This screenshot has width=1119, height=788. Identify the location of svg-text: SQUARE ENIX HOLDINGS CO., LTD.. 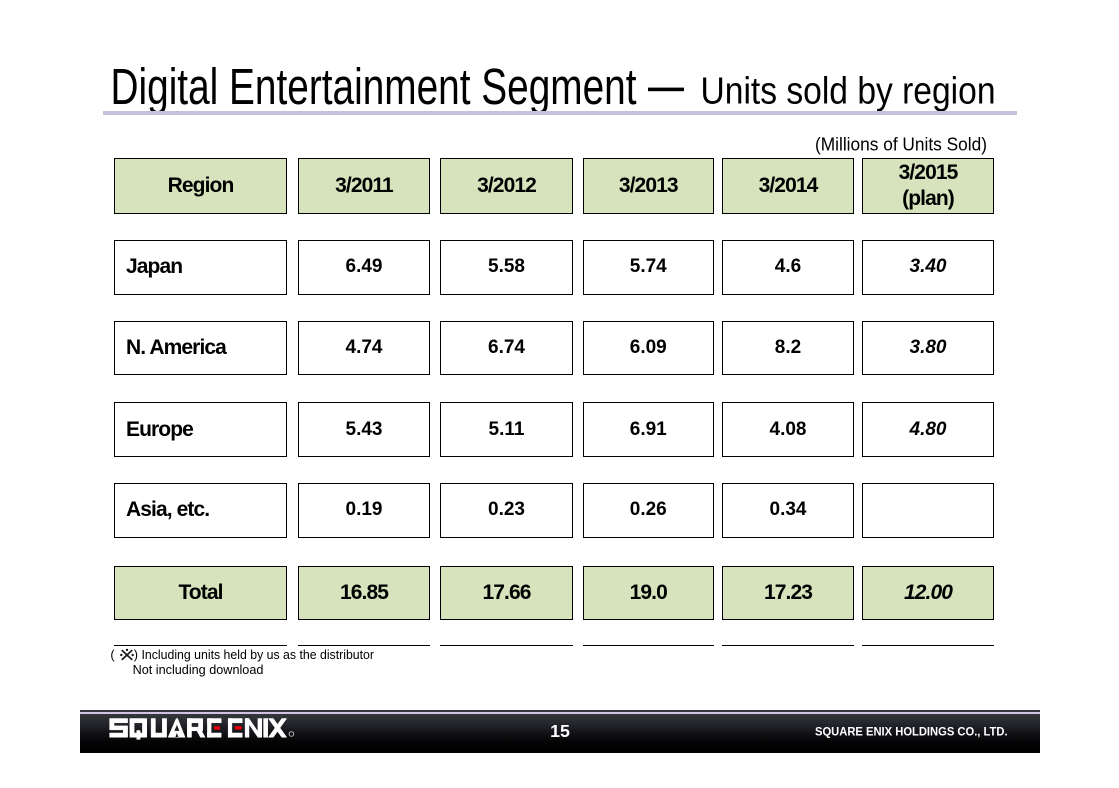
(911, 732).